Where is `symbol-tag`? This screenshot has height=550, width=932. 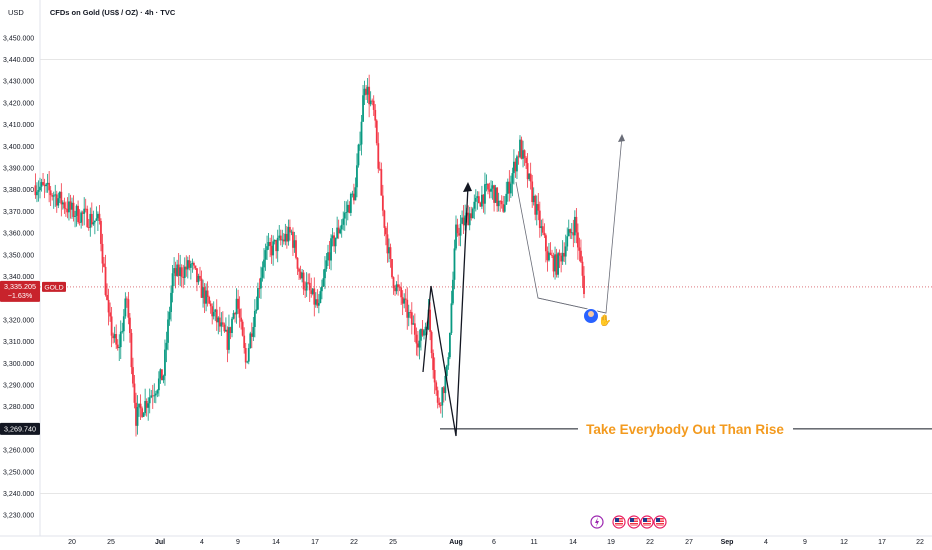 symbol-tag is located at coordinates (54, 286).